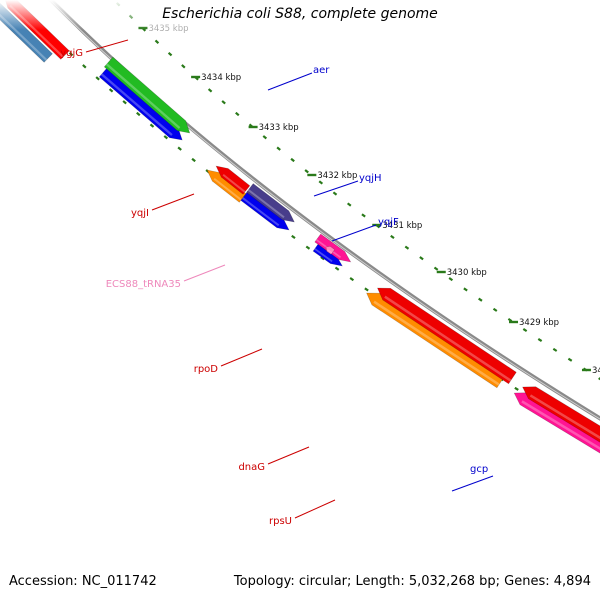 Image resolution: width=600 pixels, height=600 pixels. Describe the element at coordinates (251, 467) in the screenshot. I see `gene-label: dnaG` at that location.